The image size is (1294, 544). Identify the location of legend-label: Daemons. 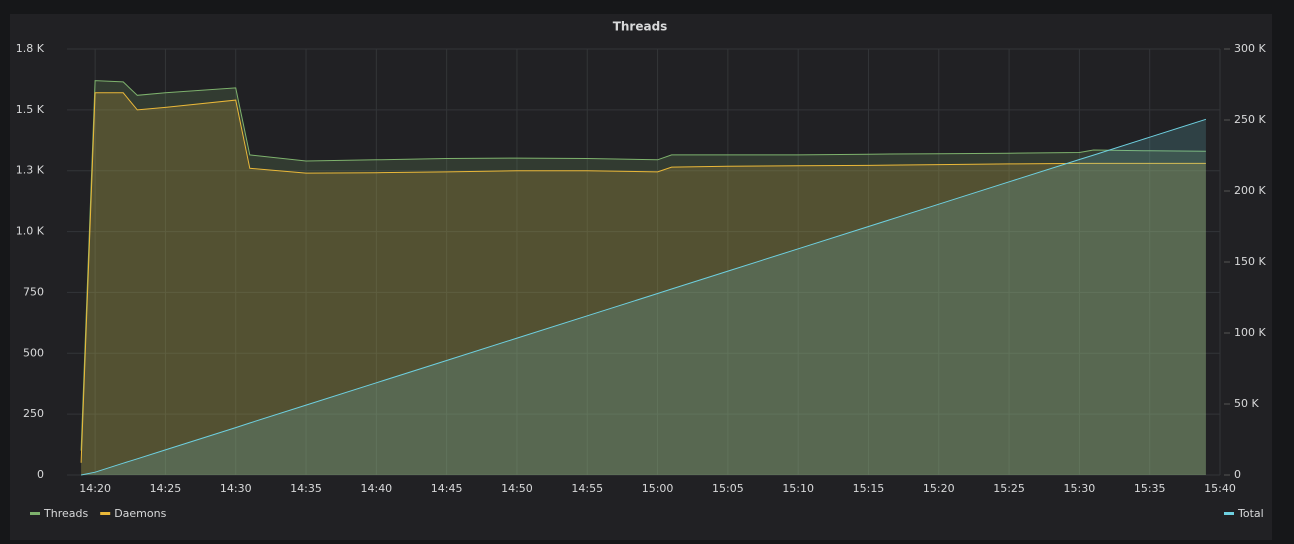
(140, 513).